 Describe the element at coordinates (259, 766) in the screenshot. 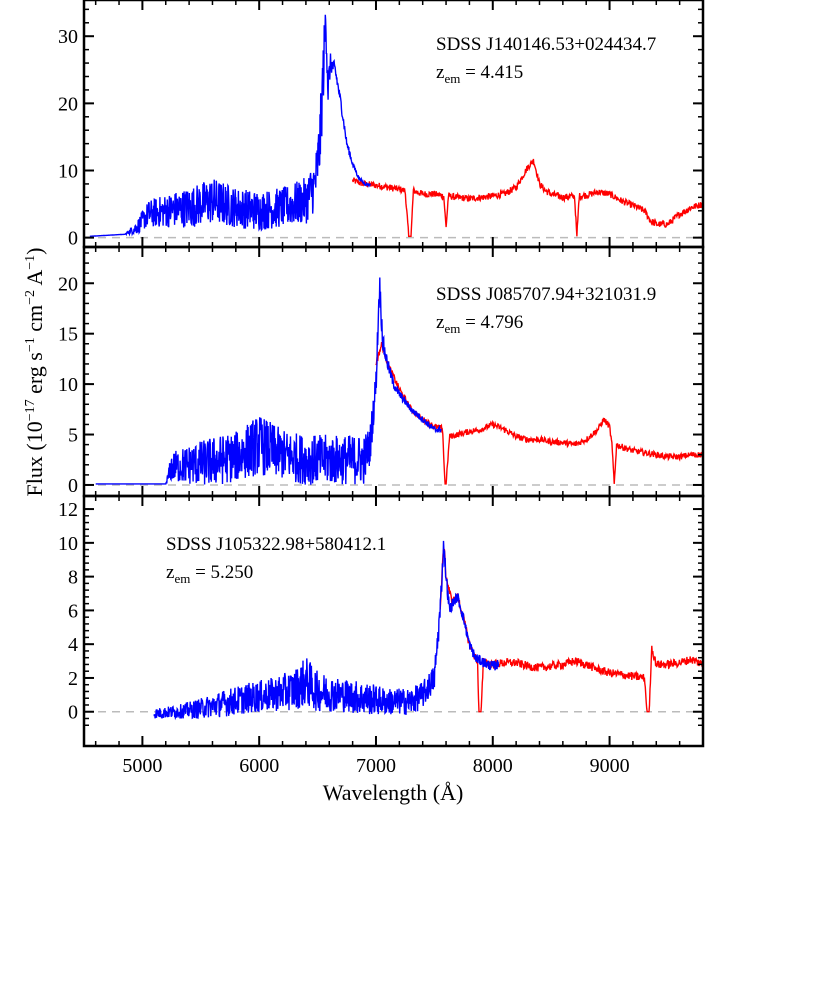

I see `x-tick-label: 6000` at that location.